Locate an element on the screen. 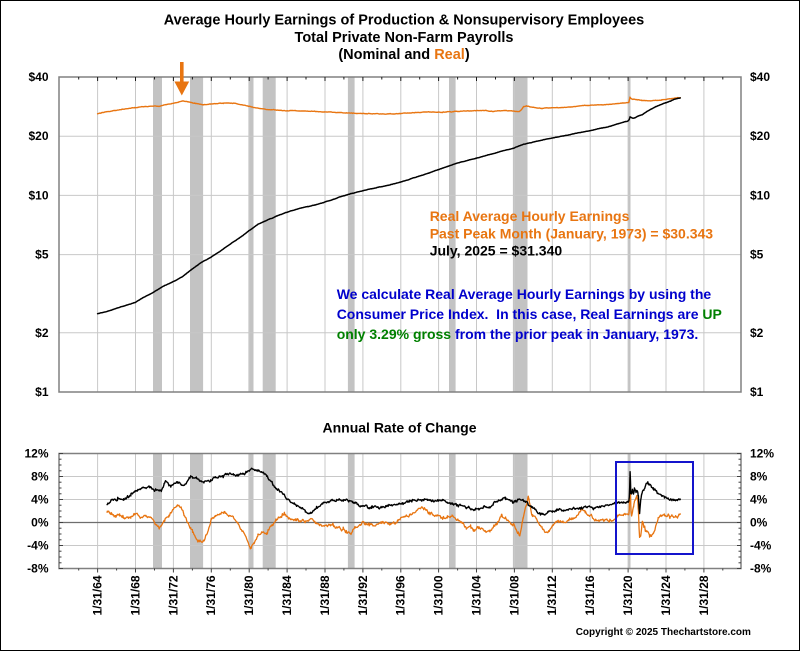  svg-text: 1/31/64 is located at coordinates (98, 595).